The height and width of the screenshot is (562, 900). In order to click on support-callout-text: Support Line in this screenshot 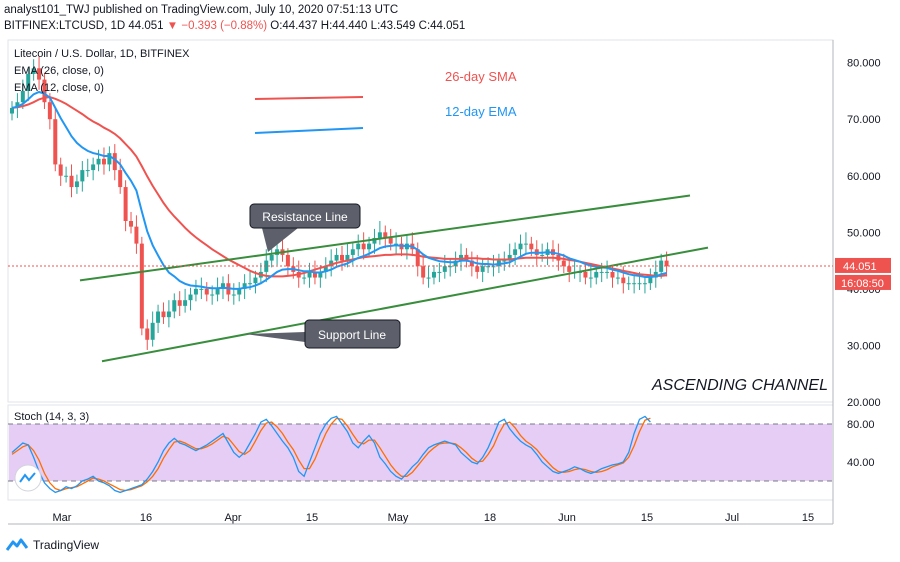, I will do `click(352, 335)`.